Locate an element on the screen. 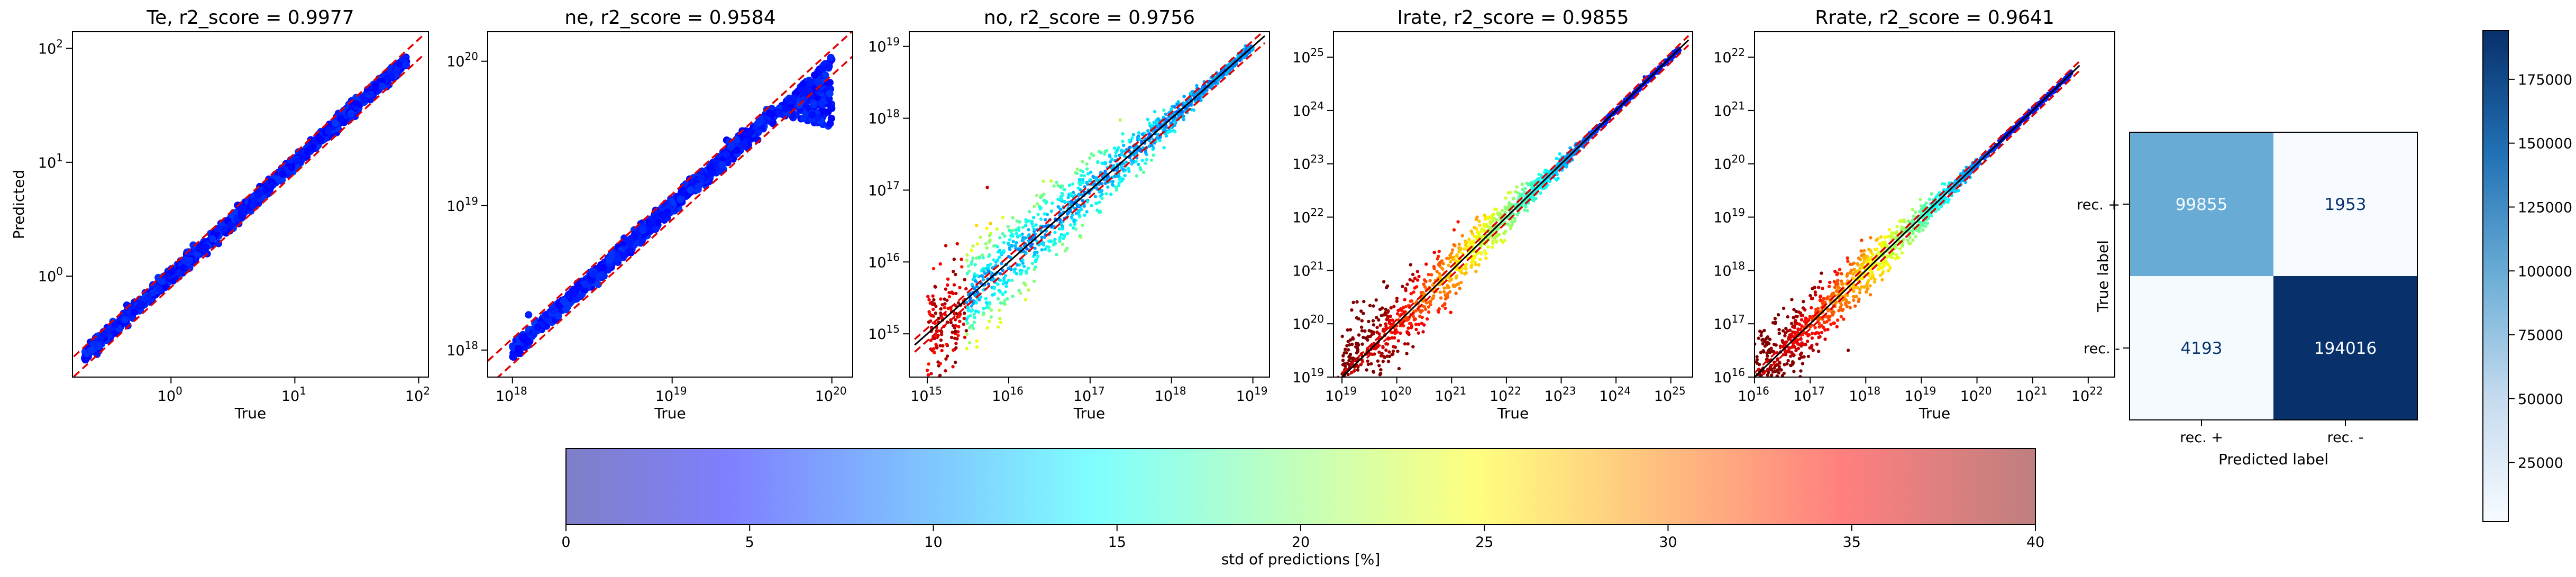 This screenshot has height=577, width=2576. no-x-tick-label: 1016 is located at coordinates (1008, 394).